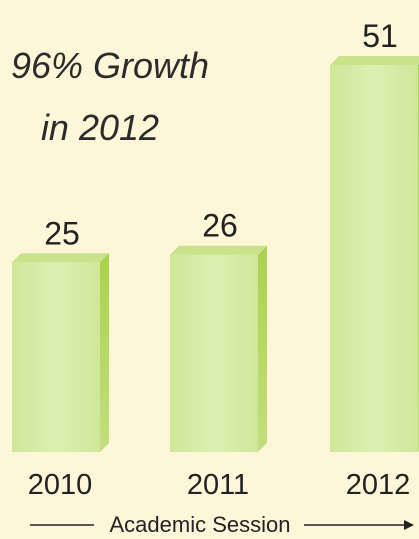  I want to click on x-axis-title-group: Academic Session, so click(222, 524).